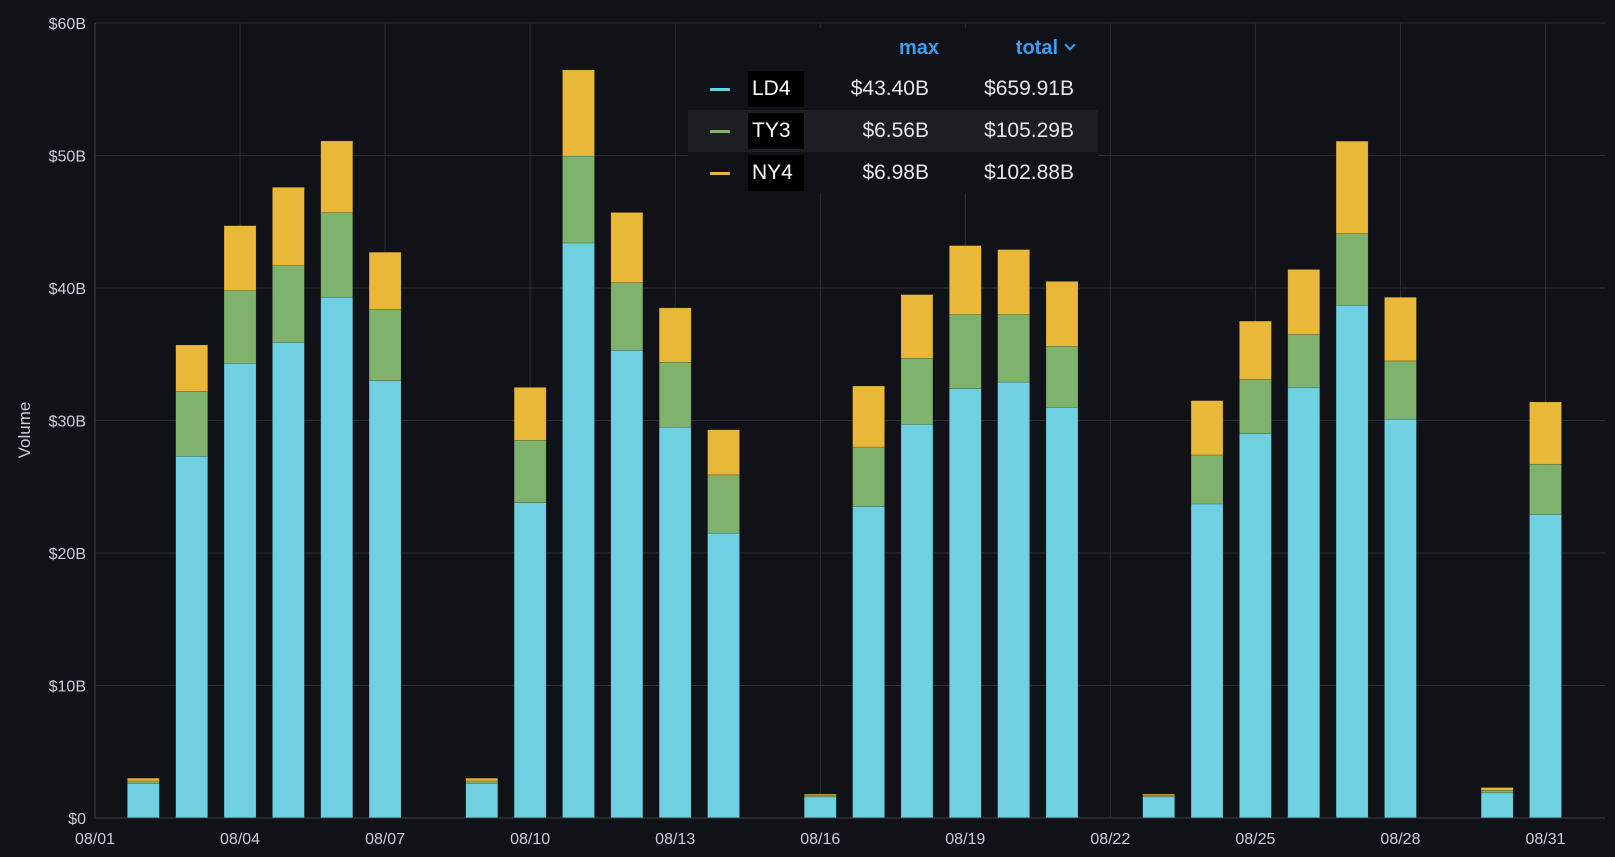 The height and width of the screenshot is (857, 1615). I want to click on y-tick-label: $60B, so click(67, 24).